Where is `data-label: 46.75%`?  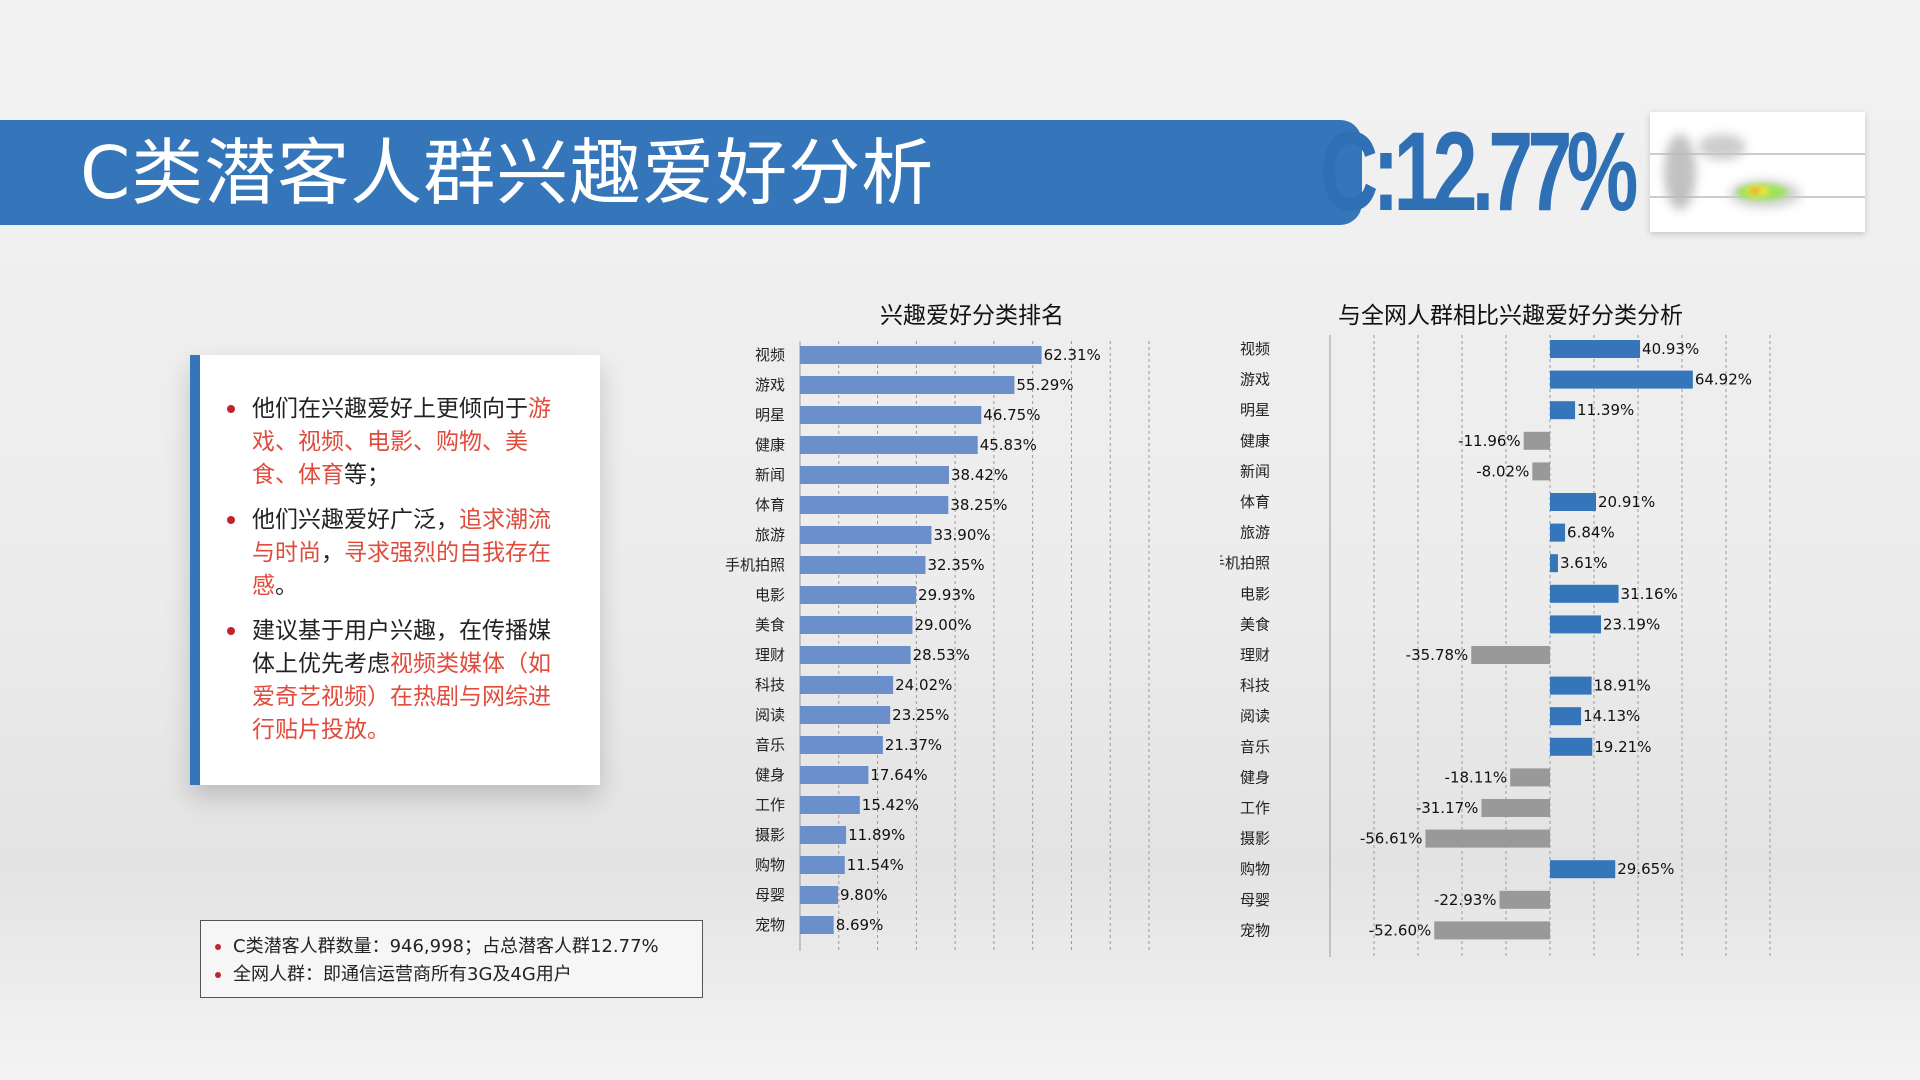
data-label: 46.75% is located at coordinates (1011, 415).